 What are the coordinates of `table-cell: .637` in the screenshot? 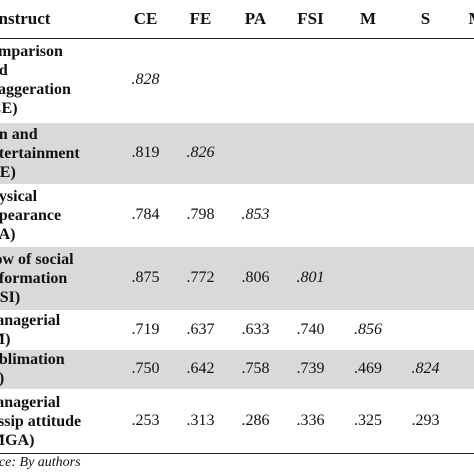 It's located at (200, 330).